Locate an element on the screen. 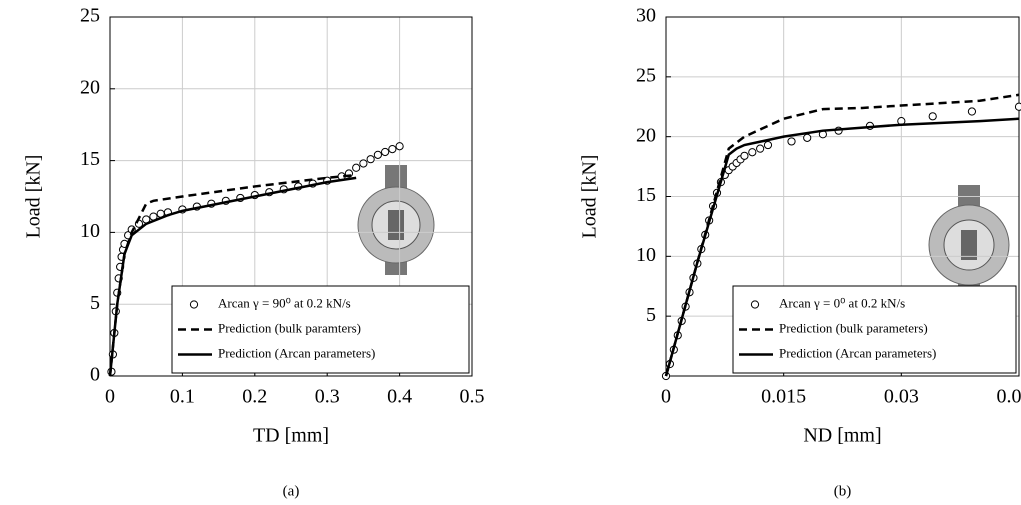 The height and width of the screenshot is (505, 1021). x-tick-label: 0.1 is located at coordinates (182, 397).